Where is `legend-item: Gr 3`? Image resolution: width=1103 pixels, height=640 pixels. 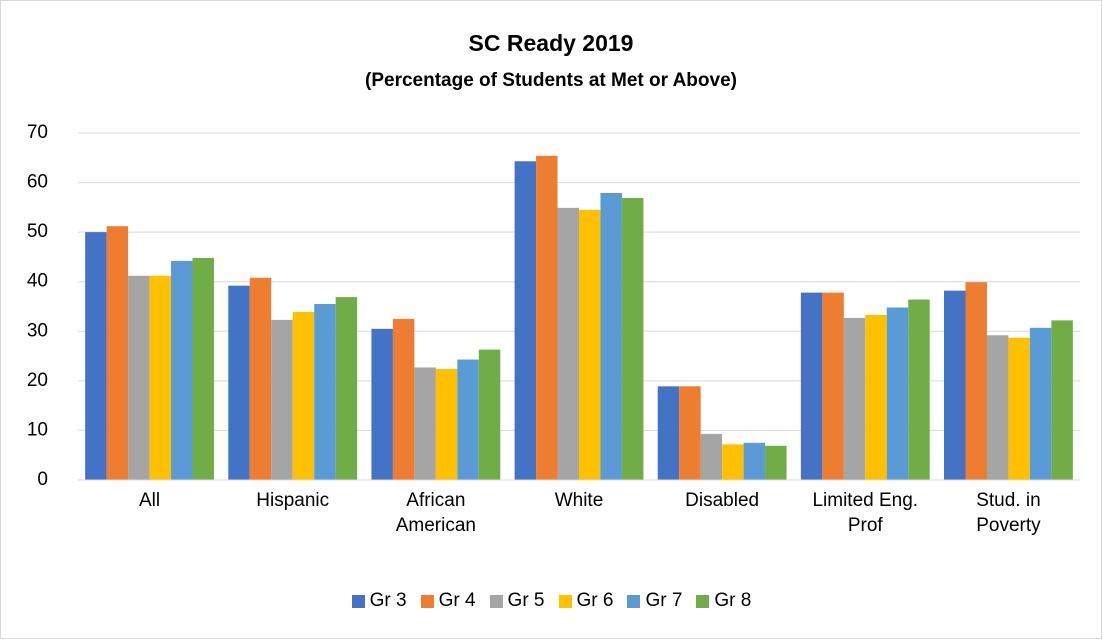
legend-item: Gr 3 is located at coordinates (379, 601).